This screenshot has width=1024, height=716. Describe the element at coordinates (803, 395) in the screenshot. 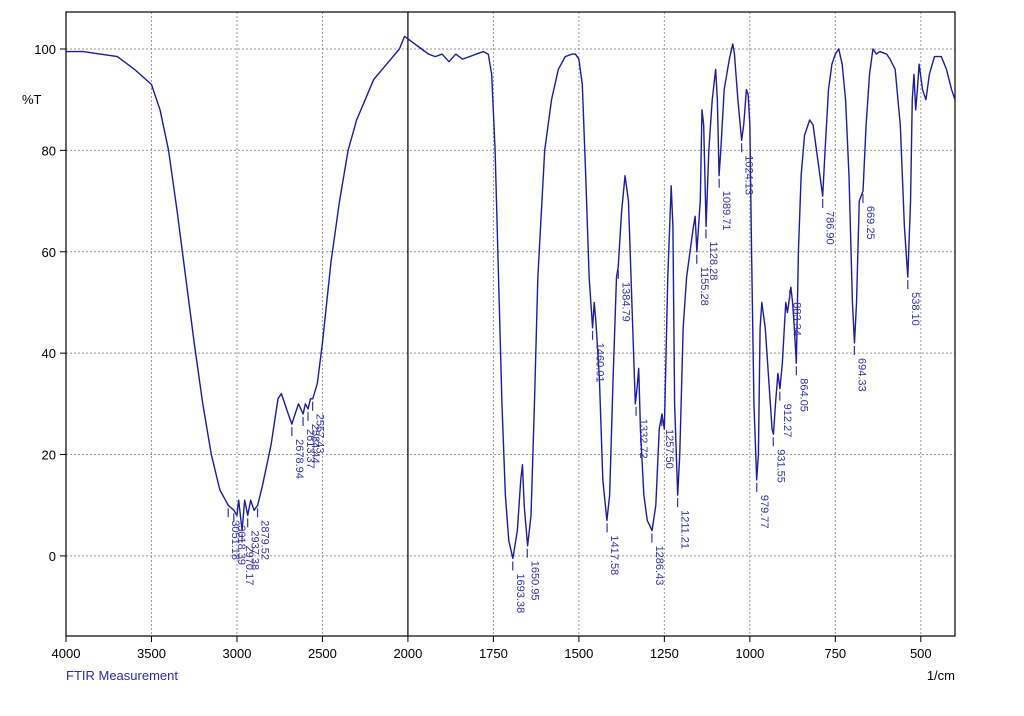

I see `peak-label: 864.05` at that location.